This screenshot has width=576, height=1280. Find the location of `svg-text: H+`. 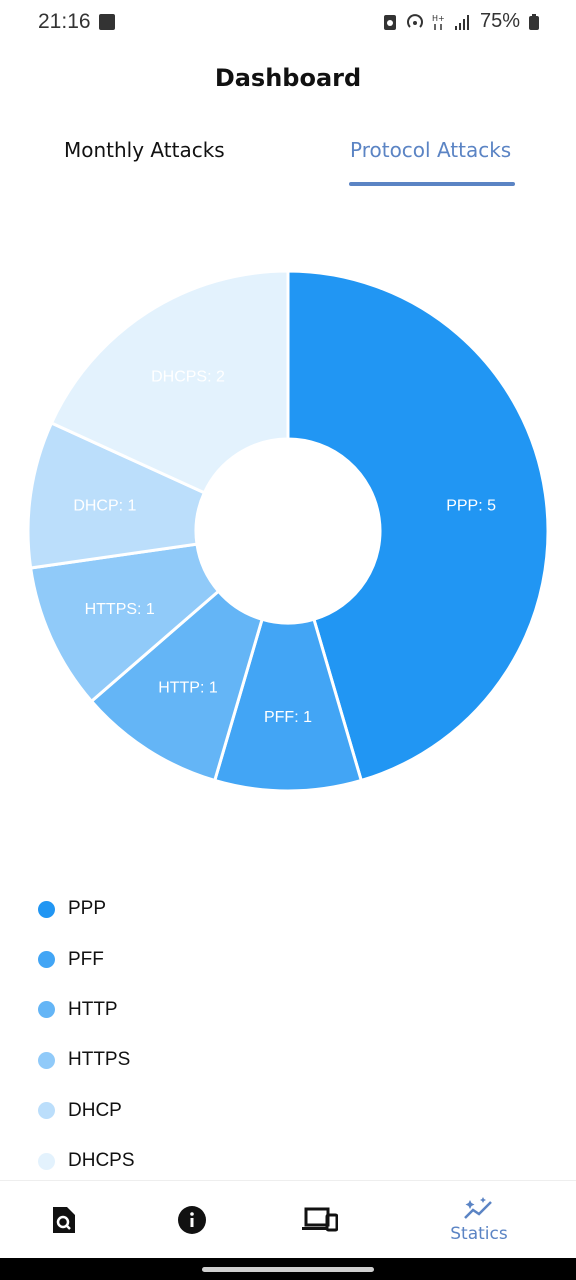

svg-text: H+ is located at coordinates (438, 18).